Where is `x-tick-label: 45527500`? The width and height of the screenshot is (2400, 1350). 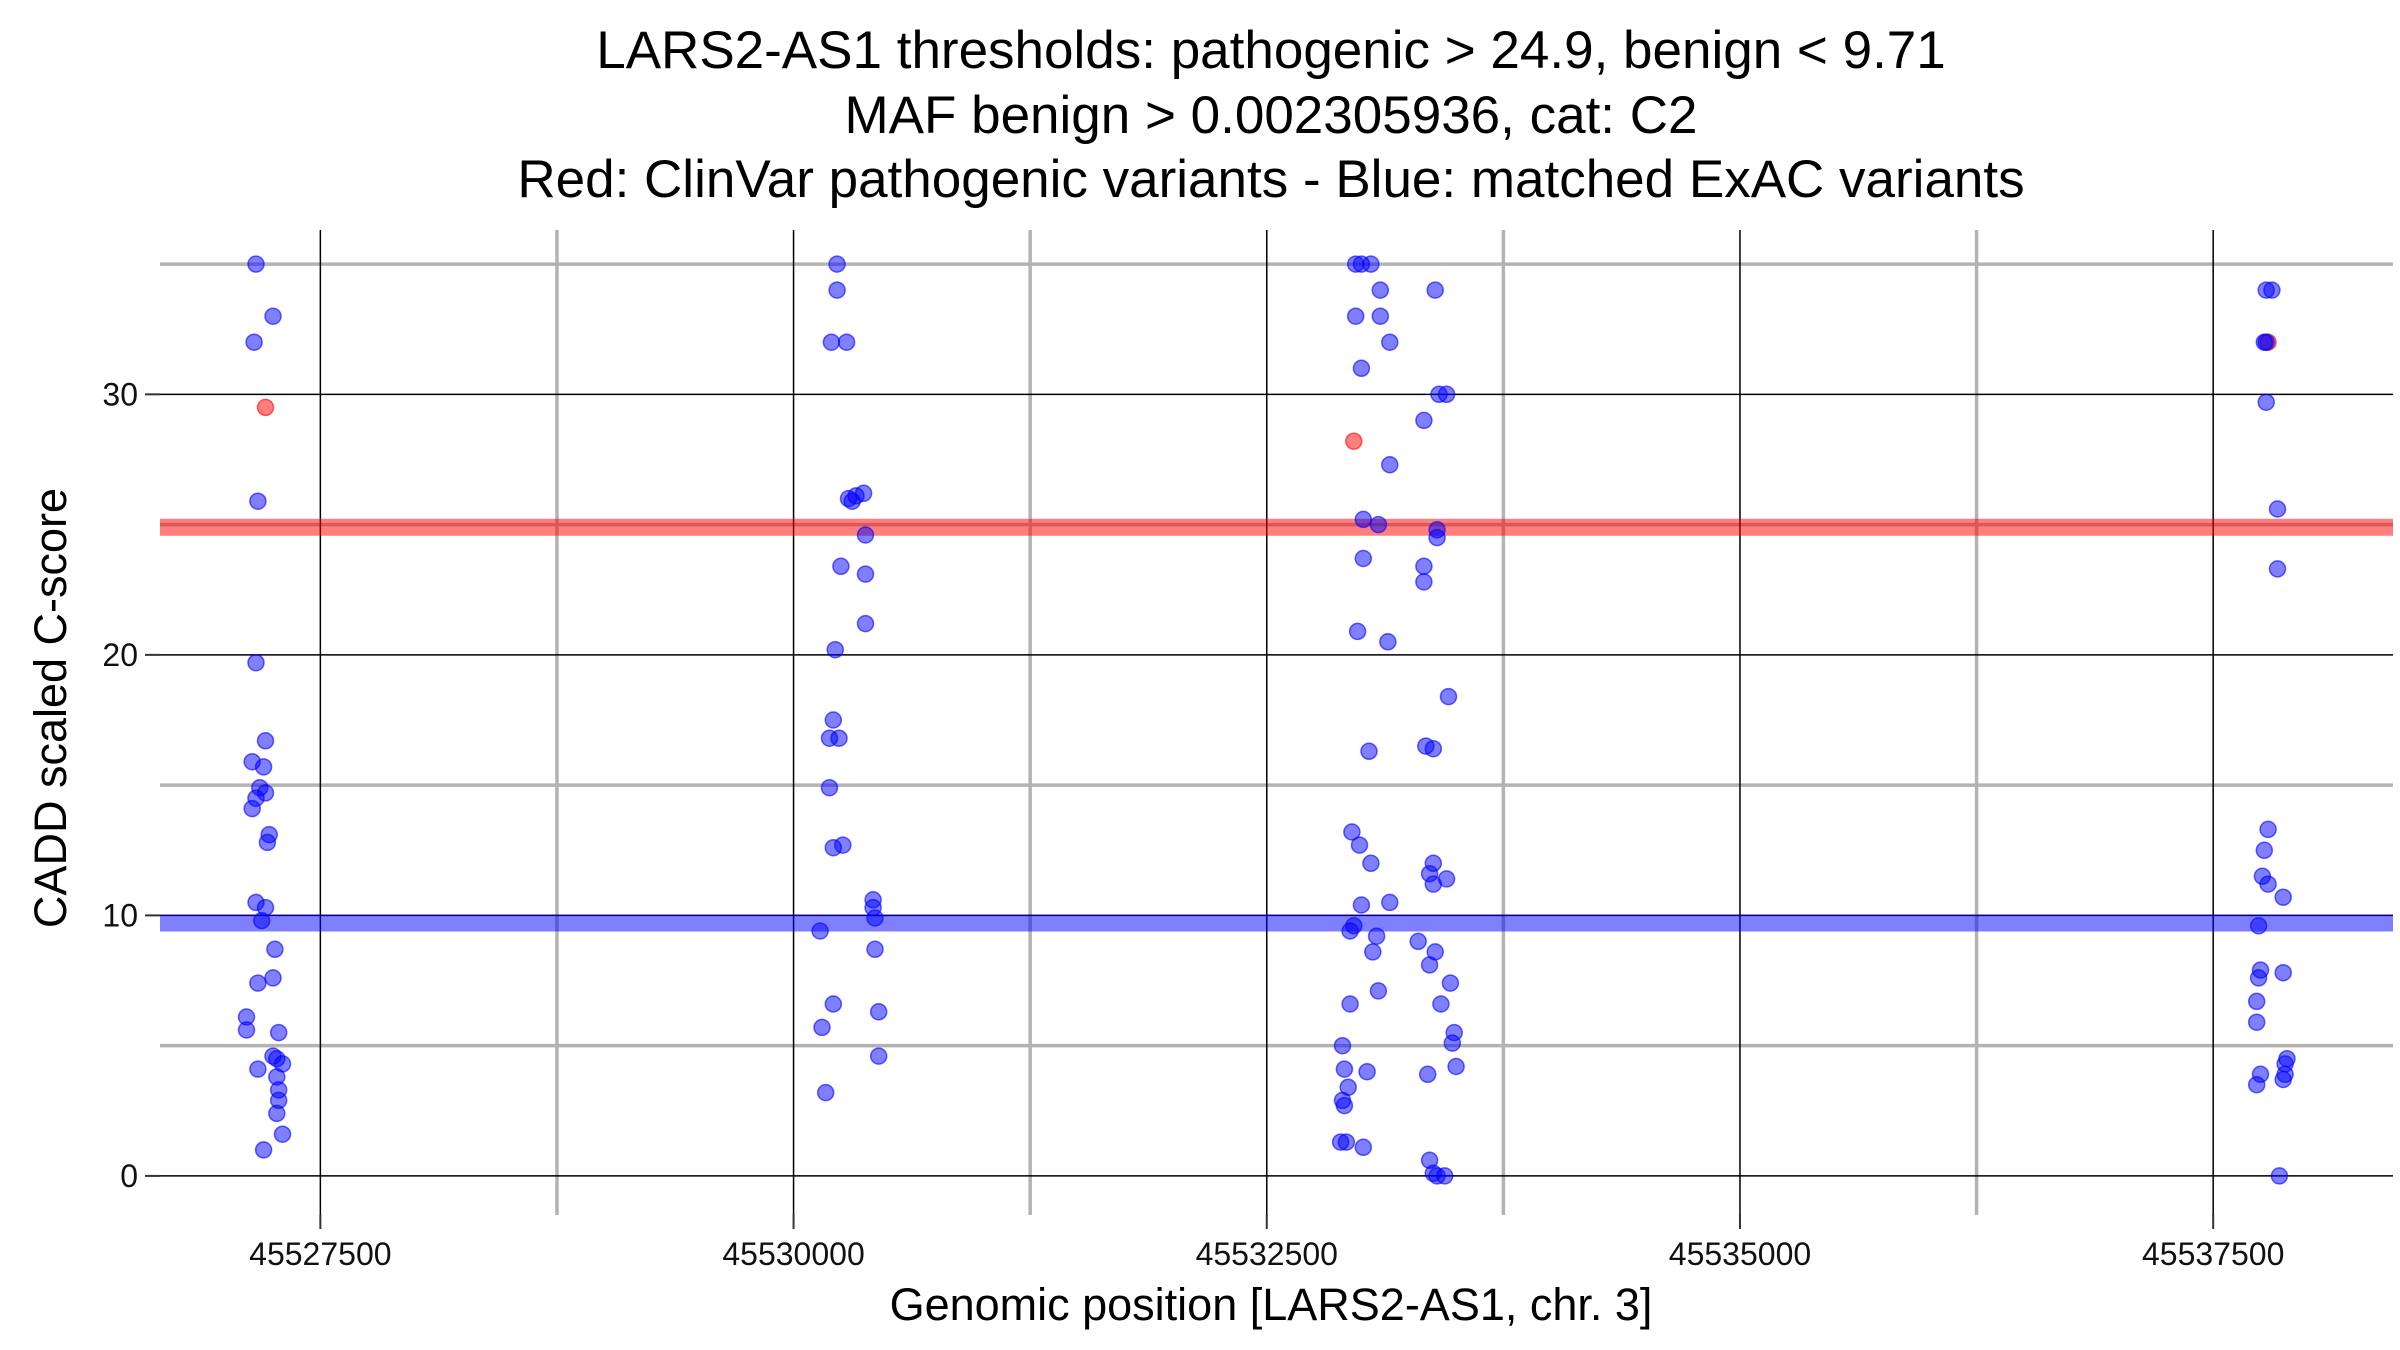
x-tick-label: 45527500 is located at coordinates (320, 1254).